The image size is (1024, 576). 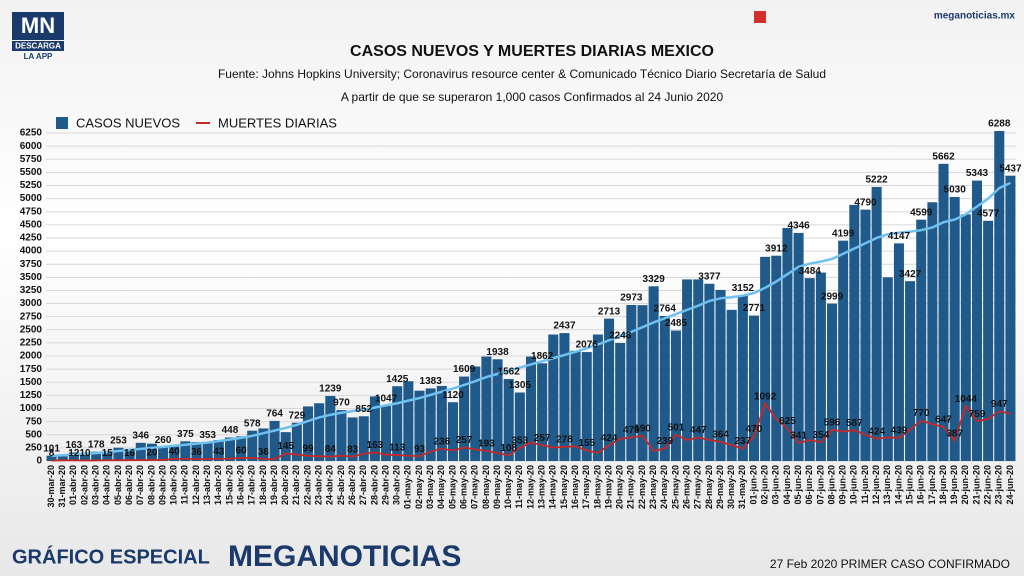 I want to click on x-tick-label: 05-may-20, so click(x=452, y=487).